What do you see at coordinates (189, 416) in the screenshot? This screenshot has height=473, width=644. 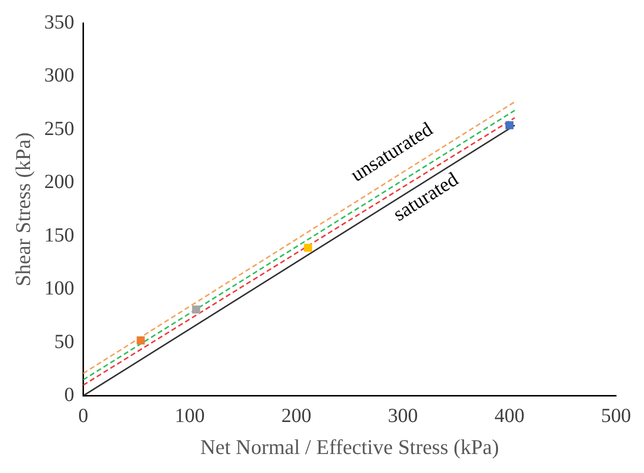 I see `x-tick-label: 100` at bounding box center [189, 416].